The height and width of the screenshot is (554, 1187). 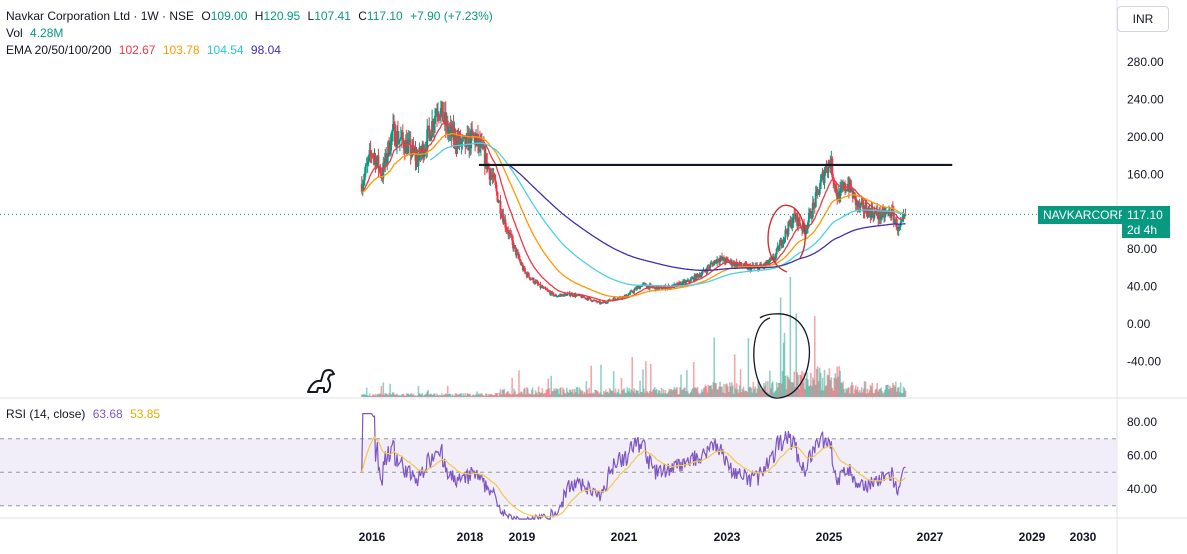 I want to click on dinosaur-logo-icon, so click(x=322, y=380).